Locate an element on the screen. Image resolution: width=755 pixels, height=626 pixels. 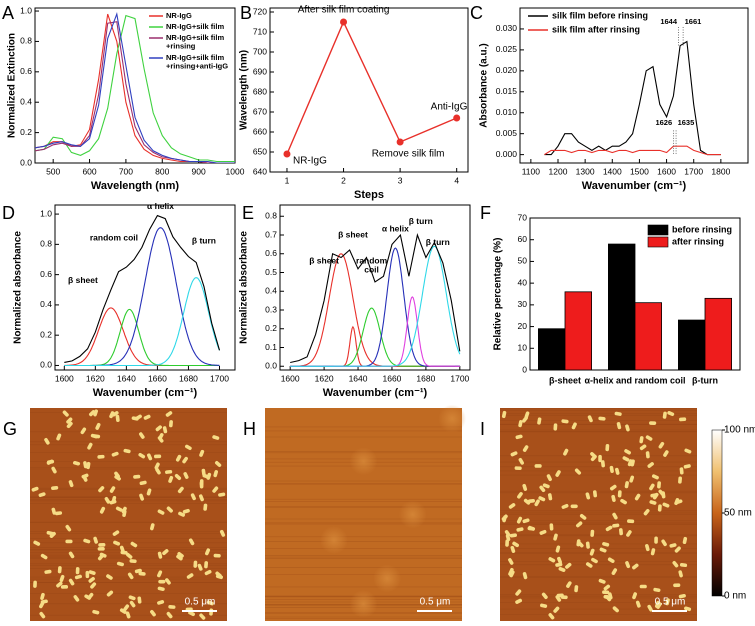
plot-area is located at coordinates (632, 98).